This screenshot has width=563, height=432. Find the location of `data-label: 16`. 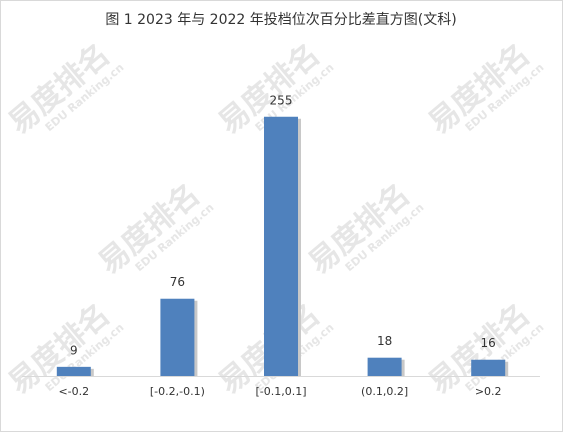

data-label: 16 is located at coordinates (488, 343).